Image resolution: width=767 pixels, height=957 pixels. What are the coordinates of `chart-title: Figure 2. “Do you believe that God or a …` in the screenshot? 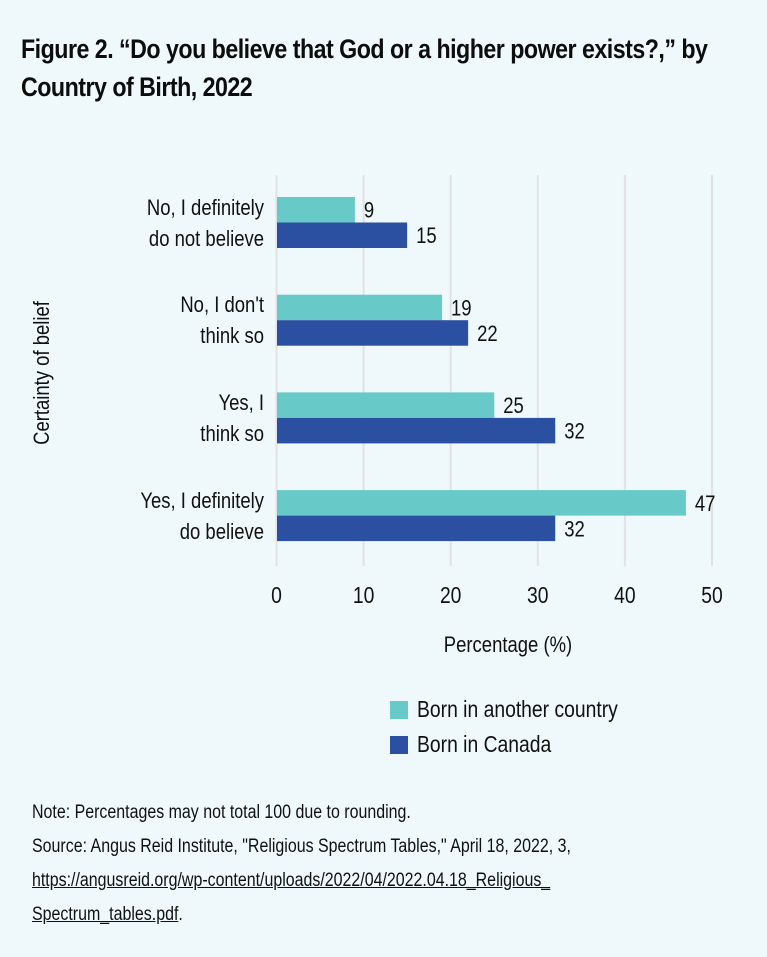 It's located at (364, 68).